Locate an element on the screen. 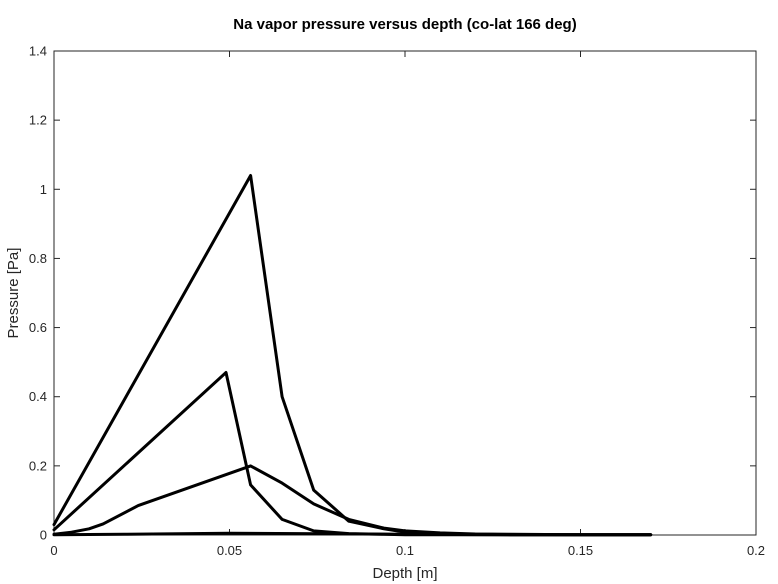 The height and width of the screenshot is (584, 778). y-tick-label: 0.8 is located at coordinates (38, 258).